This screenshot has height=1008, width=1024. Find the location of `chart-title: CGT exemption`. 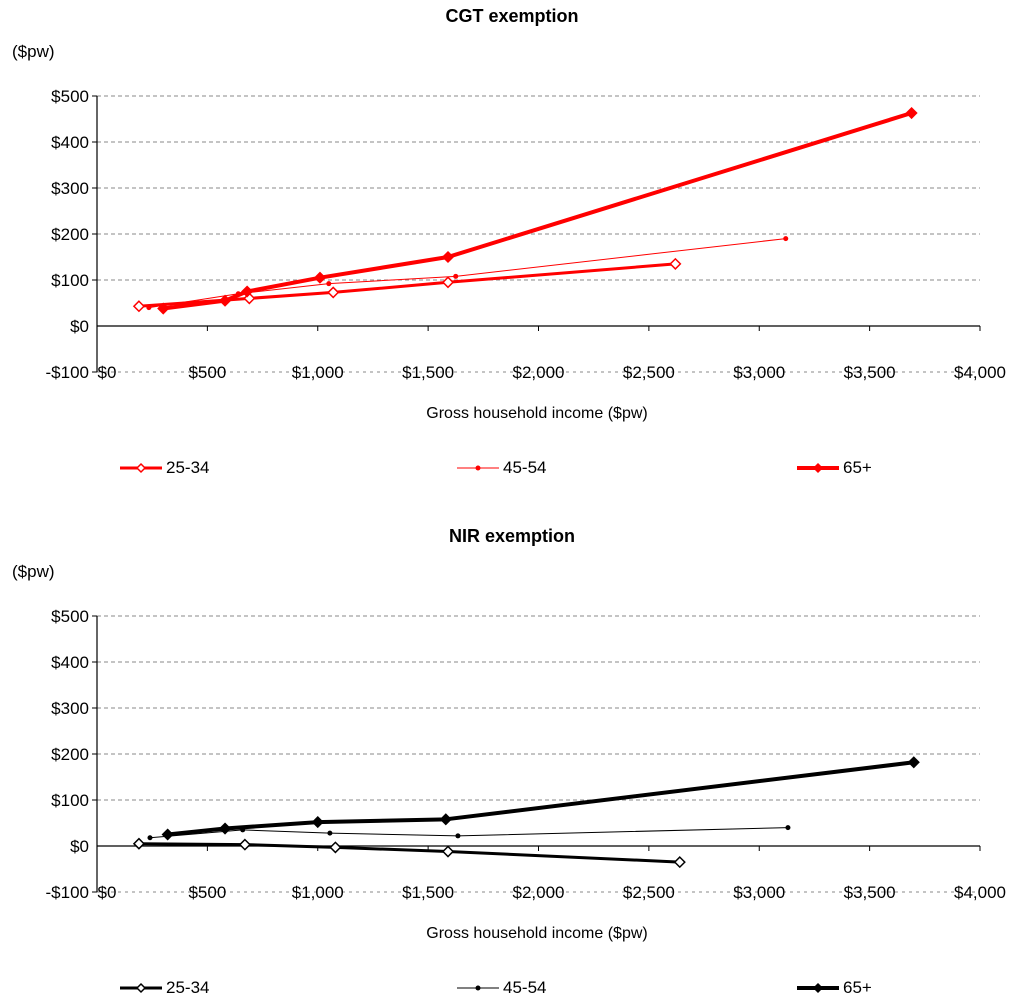

chart-title: CGT exemption is located at coordinates (512, 16).